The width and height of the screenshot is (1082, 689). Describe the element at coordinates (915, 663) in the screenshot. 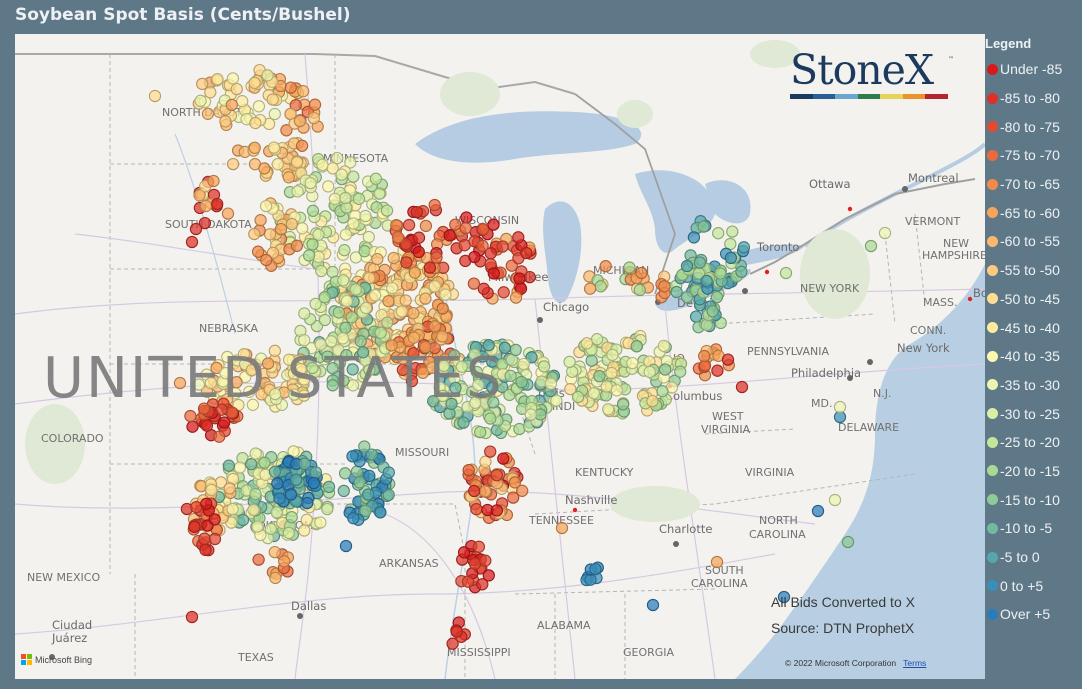

I see `terms-link: Terms` at that location.